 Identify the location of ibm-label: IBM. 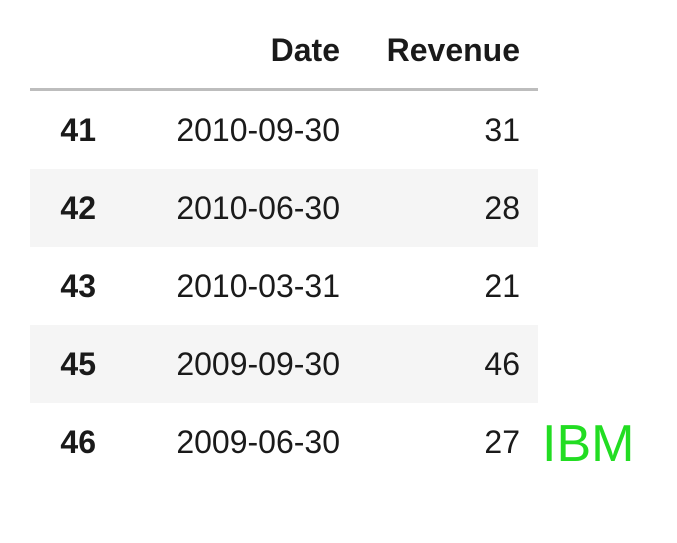
(588, 444).